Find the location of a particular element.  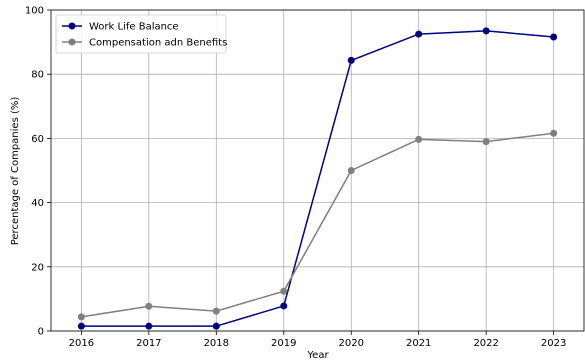

x-tick-label: 2023 is located at coordinates (553, 343).